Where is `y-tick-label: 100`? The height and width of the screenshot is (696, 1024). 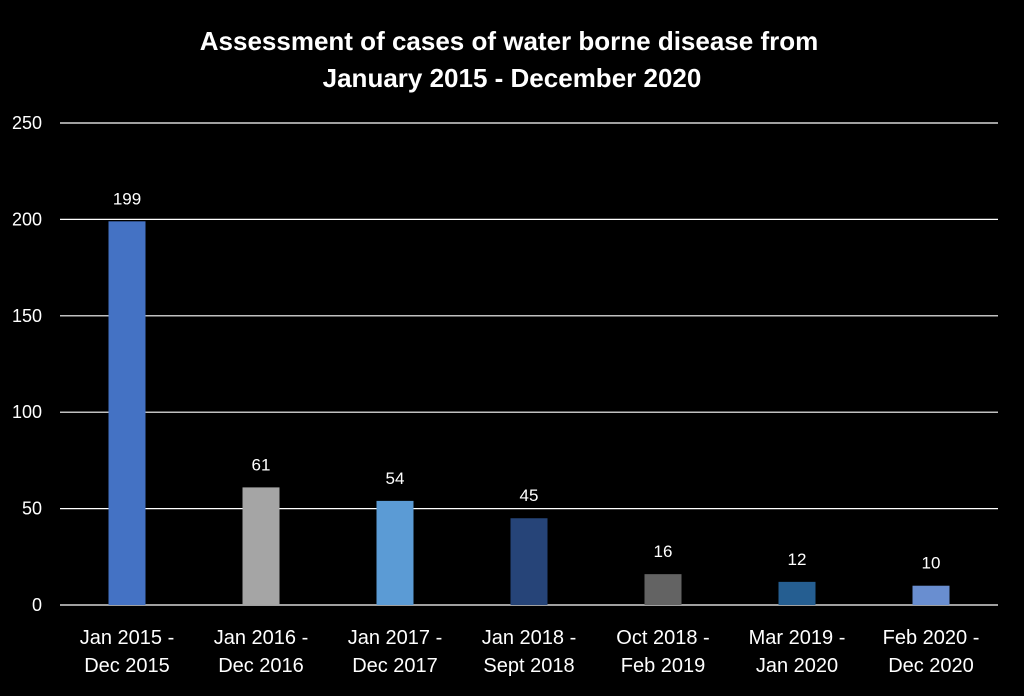
y-tick-label: 100 is located at coordinates (27, 412).